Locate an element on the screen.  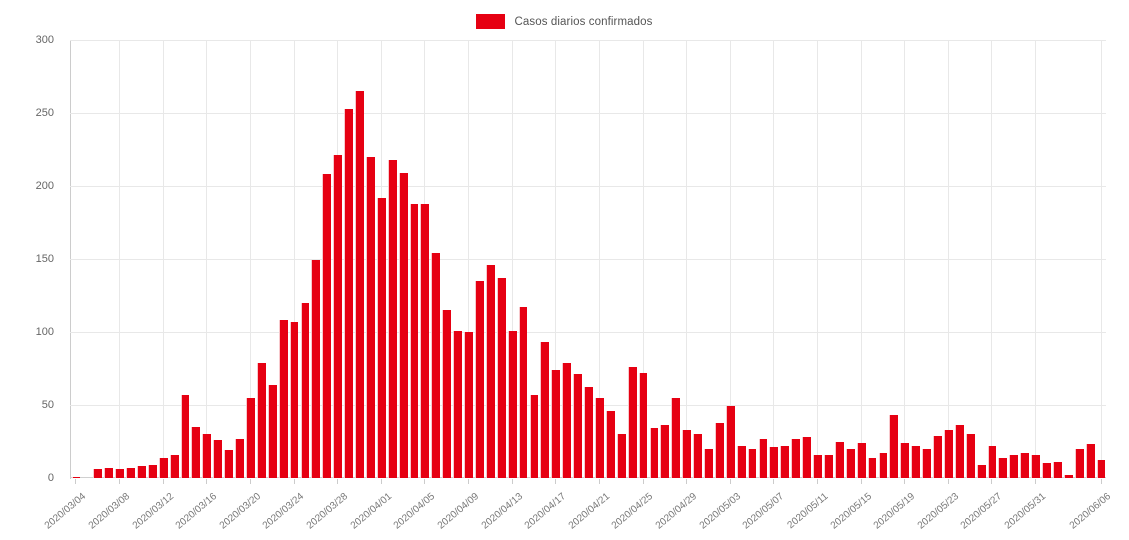
x-axis-tick-label: 2020/04/01 is located at coordinates (371, 511).